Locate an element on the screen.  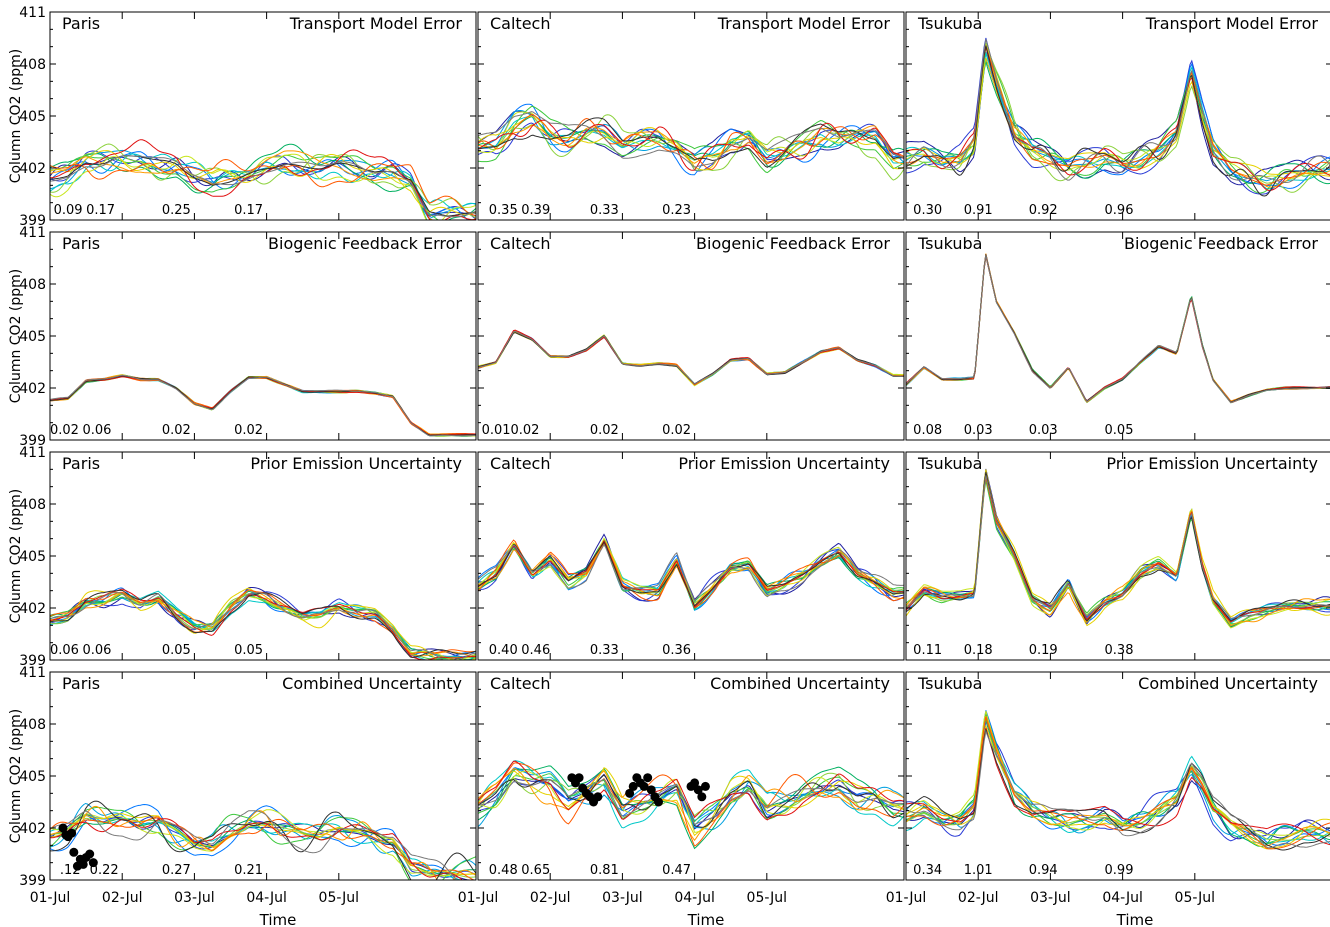
x-axis-label-2: Time is located at coordinates (706, 919).